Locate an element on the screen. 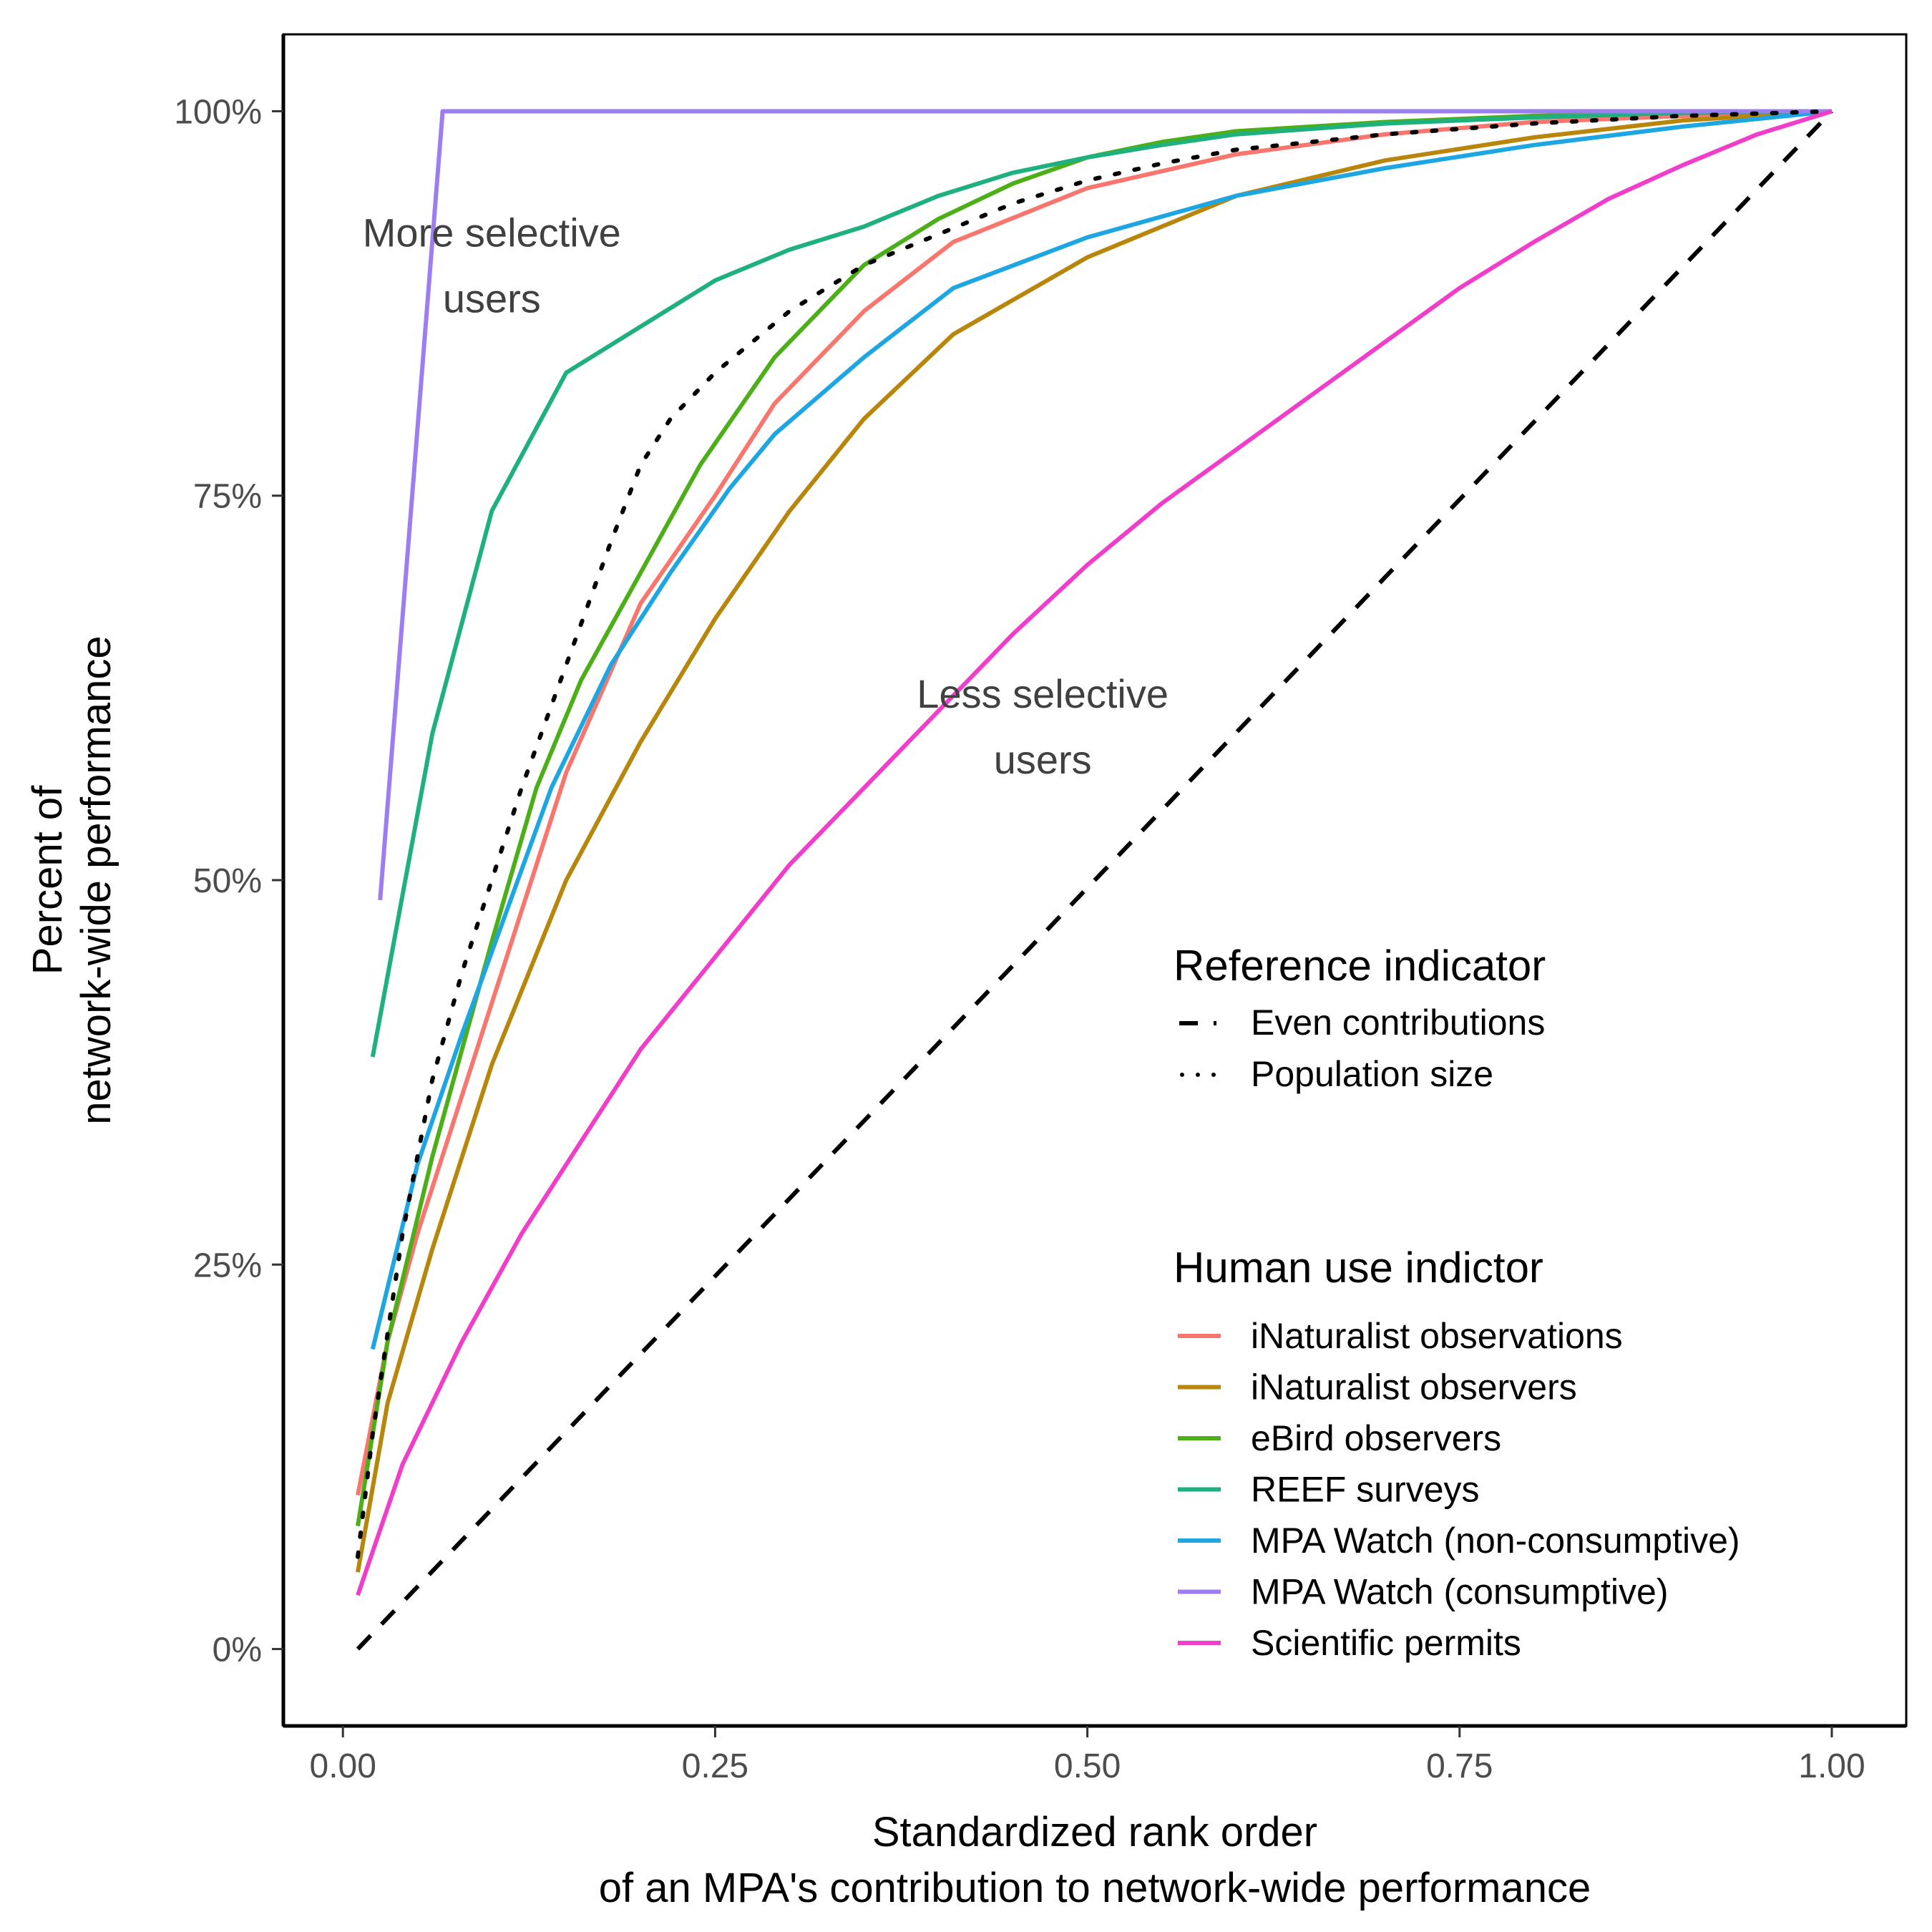 The height and width of the screenshot is (1932, 1932). y-tick-label: 100% is located at coordinates (218, 112).